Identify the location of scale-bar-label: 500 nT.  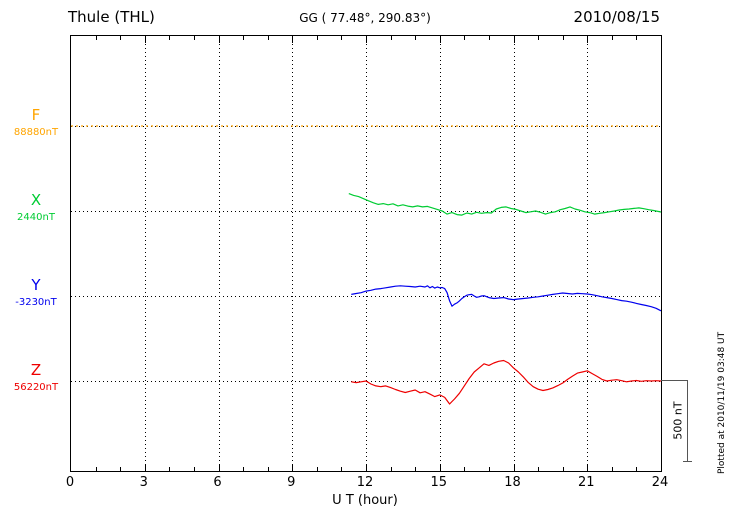
(678, 420).